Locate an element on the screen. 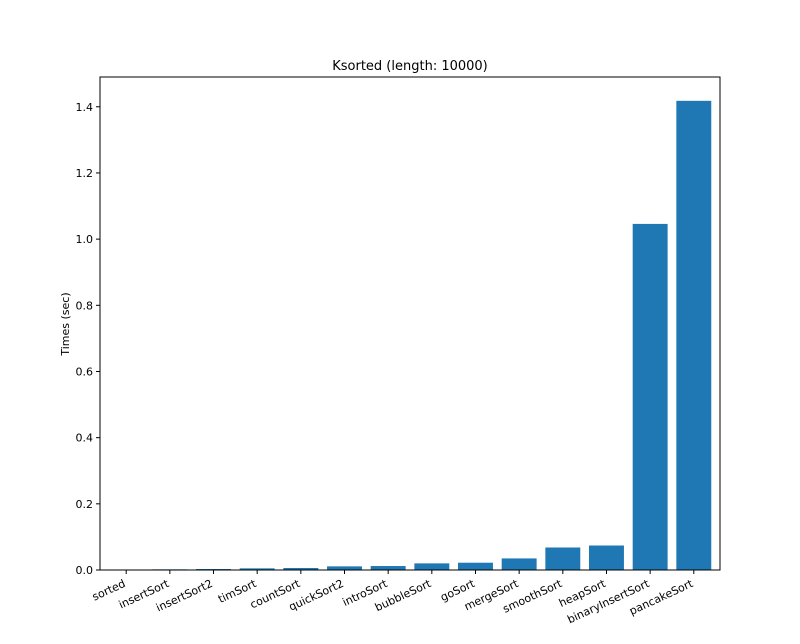  chart-title: Ksorted (length: 10000) is located at coordinates (410, 66).